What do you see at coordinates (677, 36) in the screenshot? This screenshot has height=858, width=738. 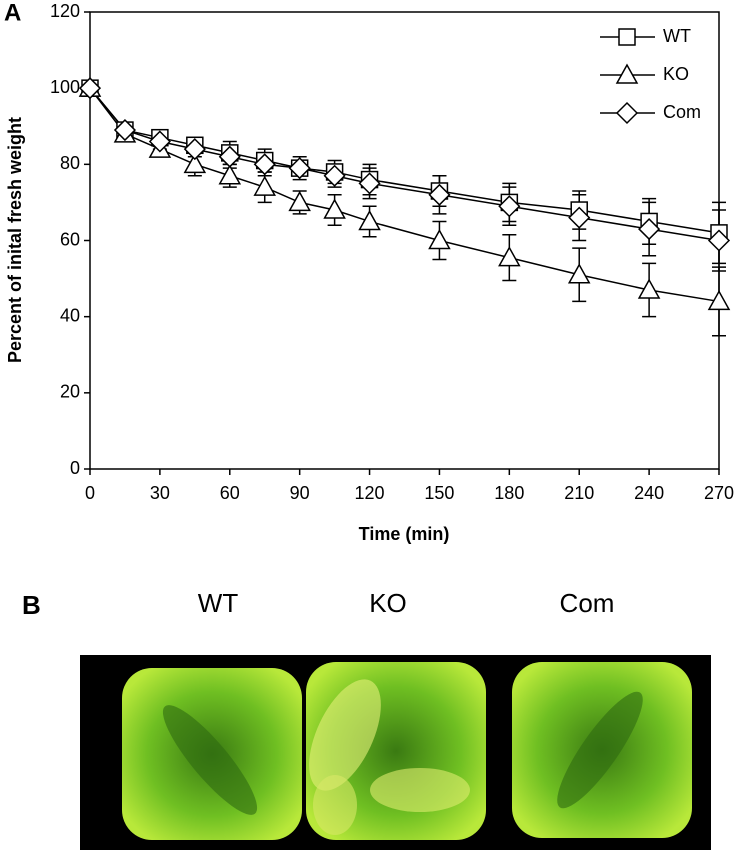 I see `legend-label: WT` at bounding box center [677, 36].